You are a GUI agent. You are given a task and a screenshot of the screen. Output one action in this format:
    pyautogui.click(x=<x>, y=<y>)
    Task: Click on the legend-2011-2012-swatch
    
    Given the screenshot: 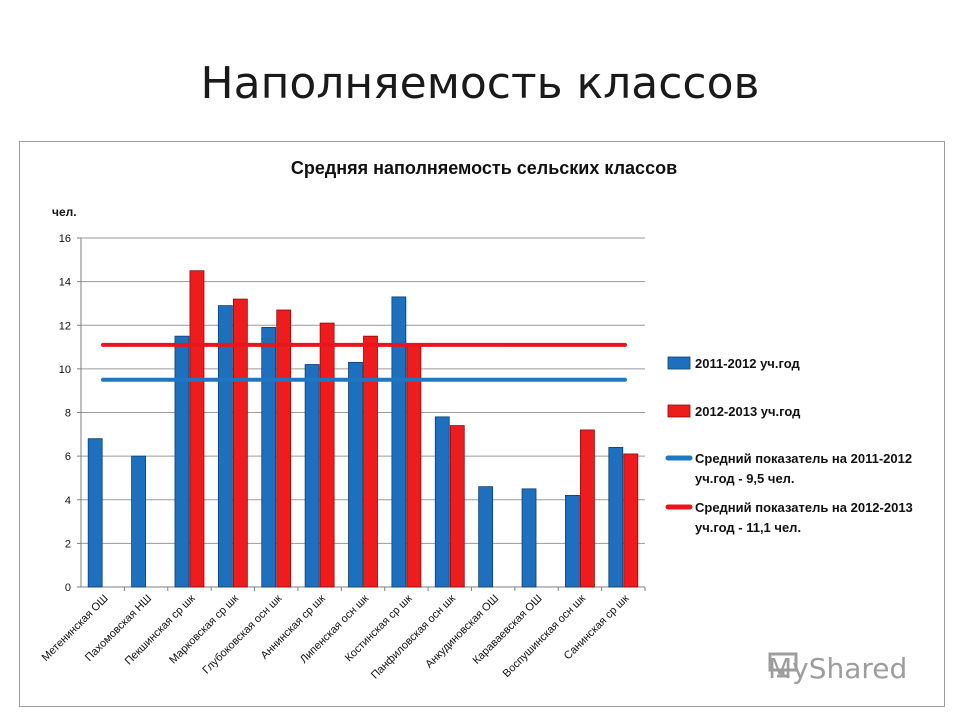 What is the action you would take?
    pyautogui.click(x=679, y=363)
    